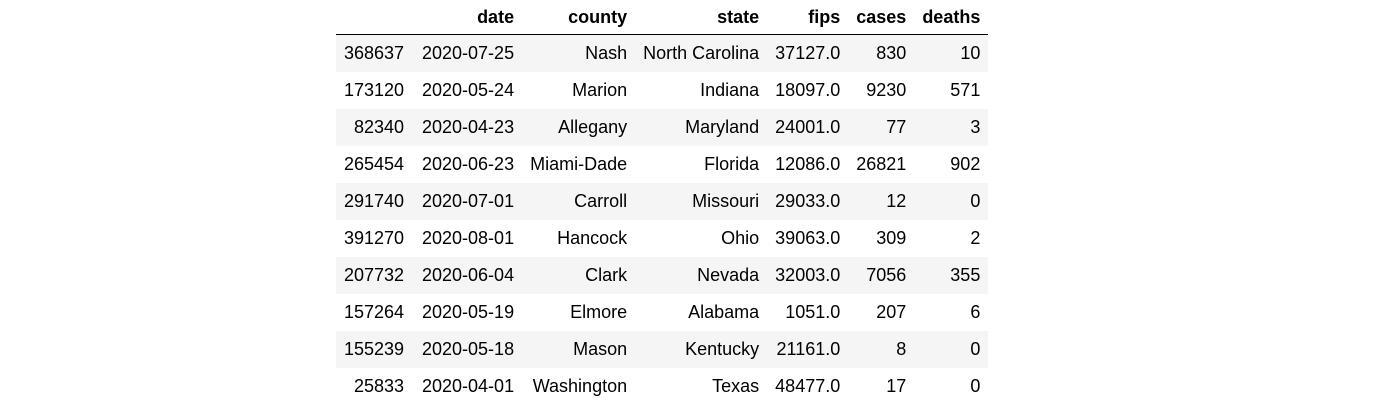  I want to click on table-row: 155239 2020-05-18 Mason Kentucky 21161.0 8 0, so click(662, 349).